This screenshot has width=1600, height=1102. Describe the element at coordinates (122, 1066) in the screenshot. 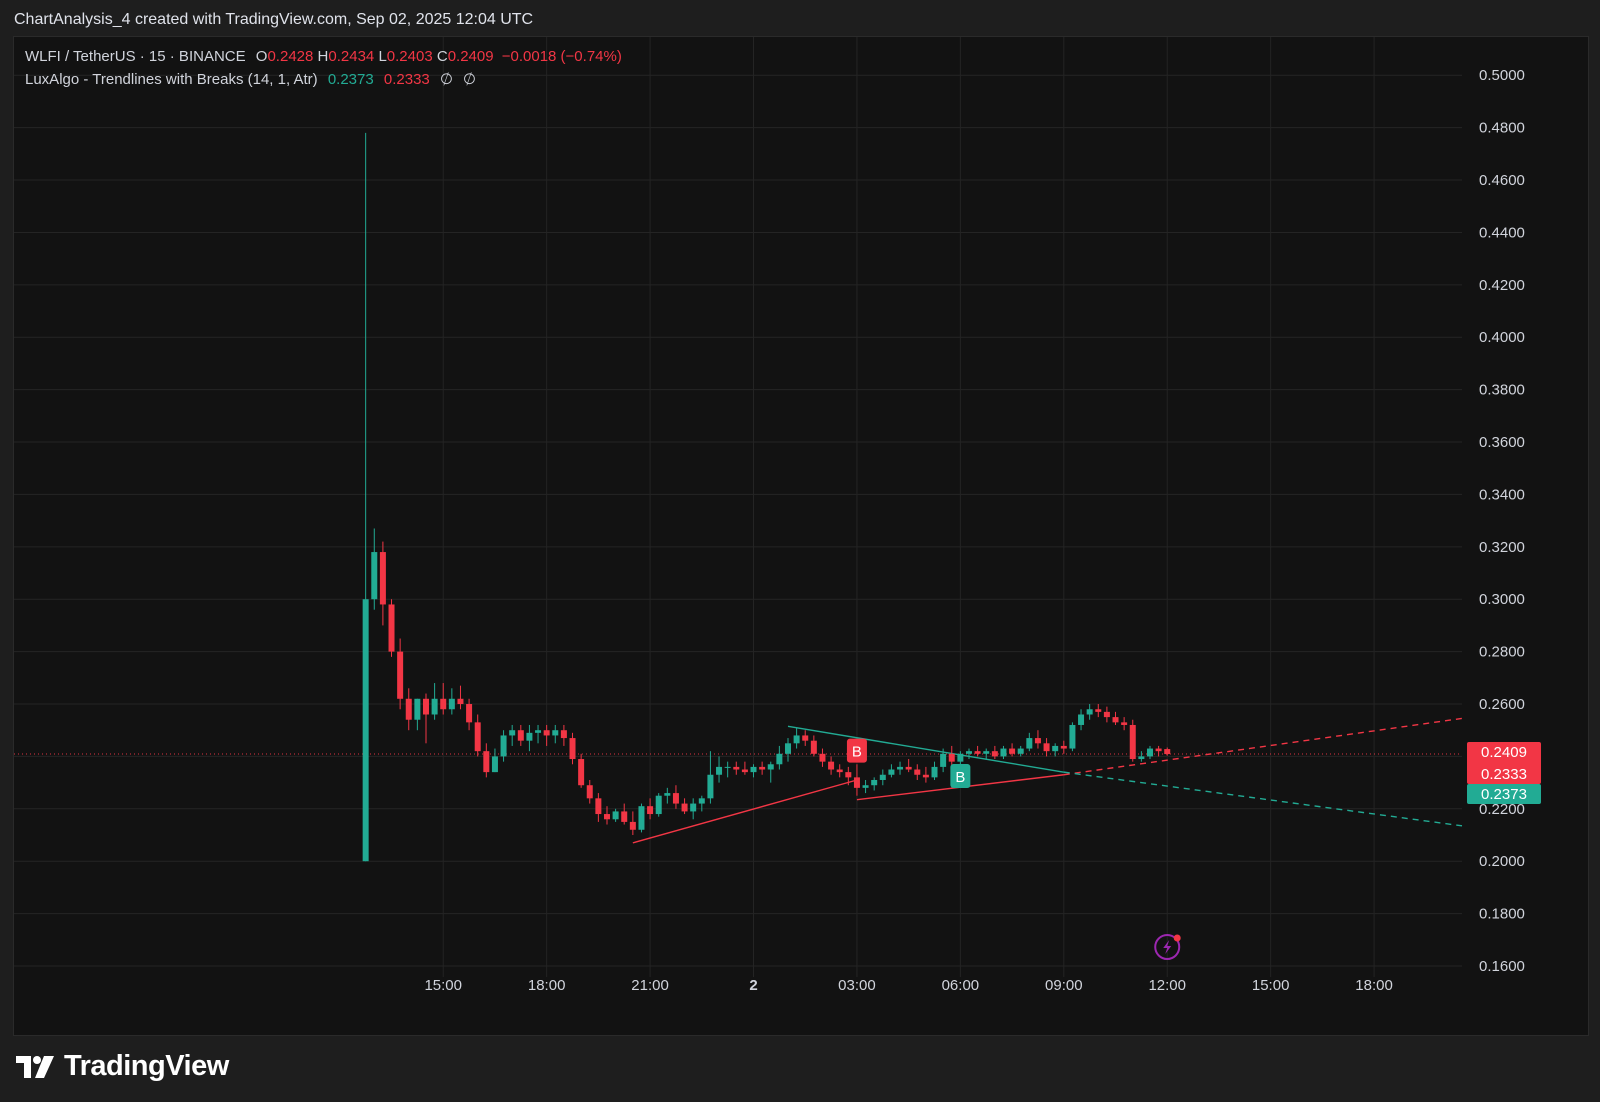

I see `tradingview-logo: TradingView` at that location.